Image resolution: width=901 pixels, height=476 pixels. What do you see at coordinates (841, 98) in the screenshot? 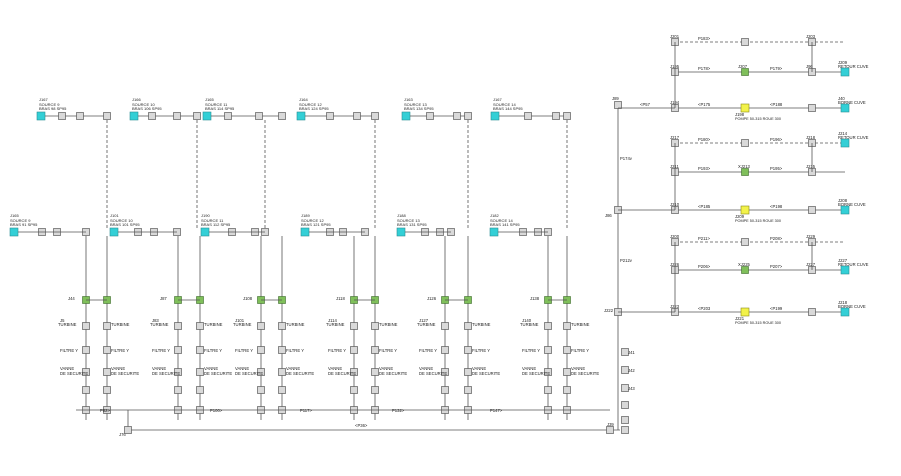
I see `tank-id: J40` at bounding box center [841, 98].